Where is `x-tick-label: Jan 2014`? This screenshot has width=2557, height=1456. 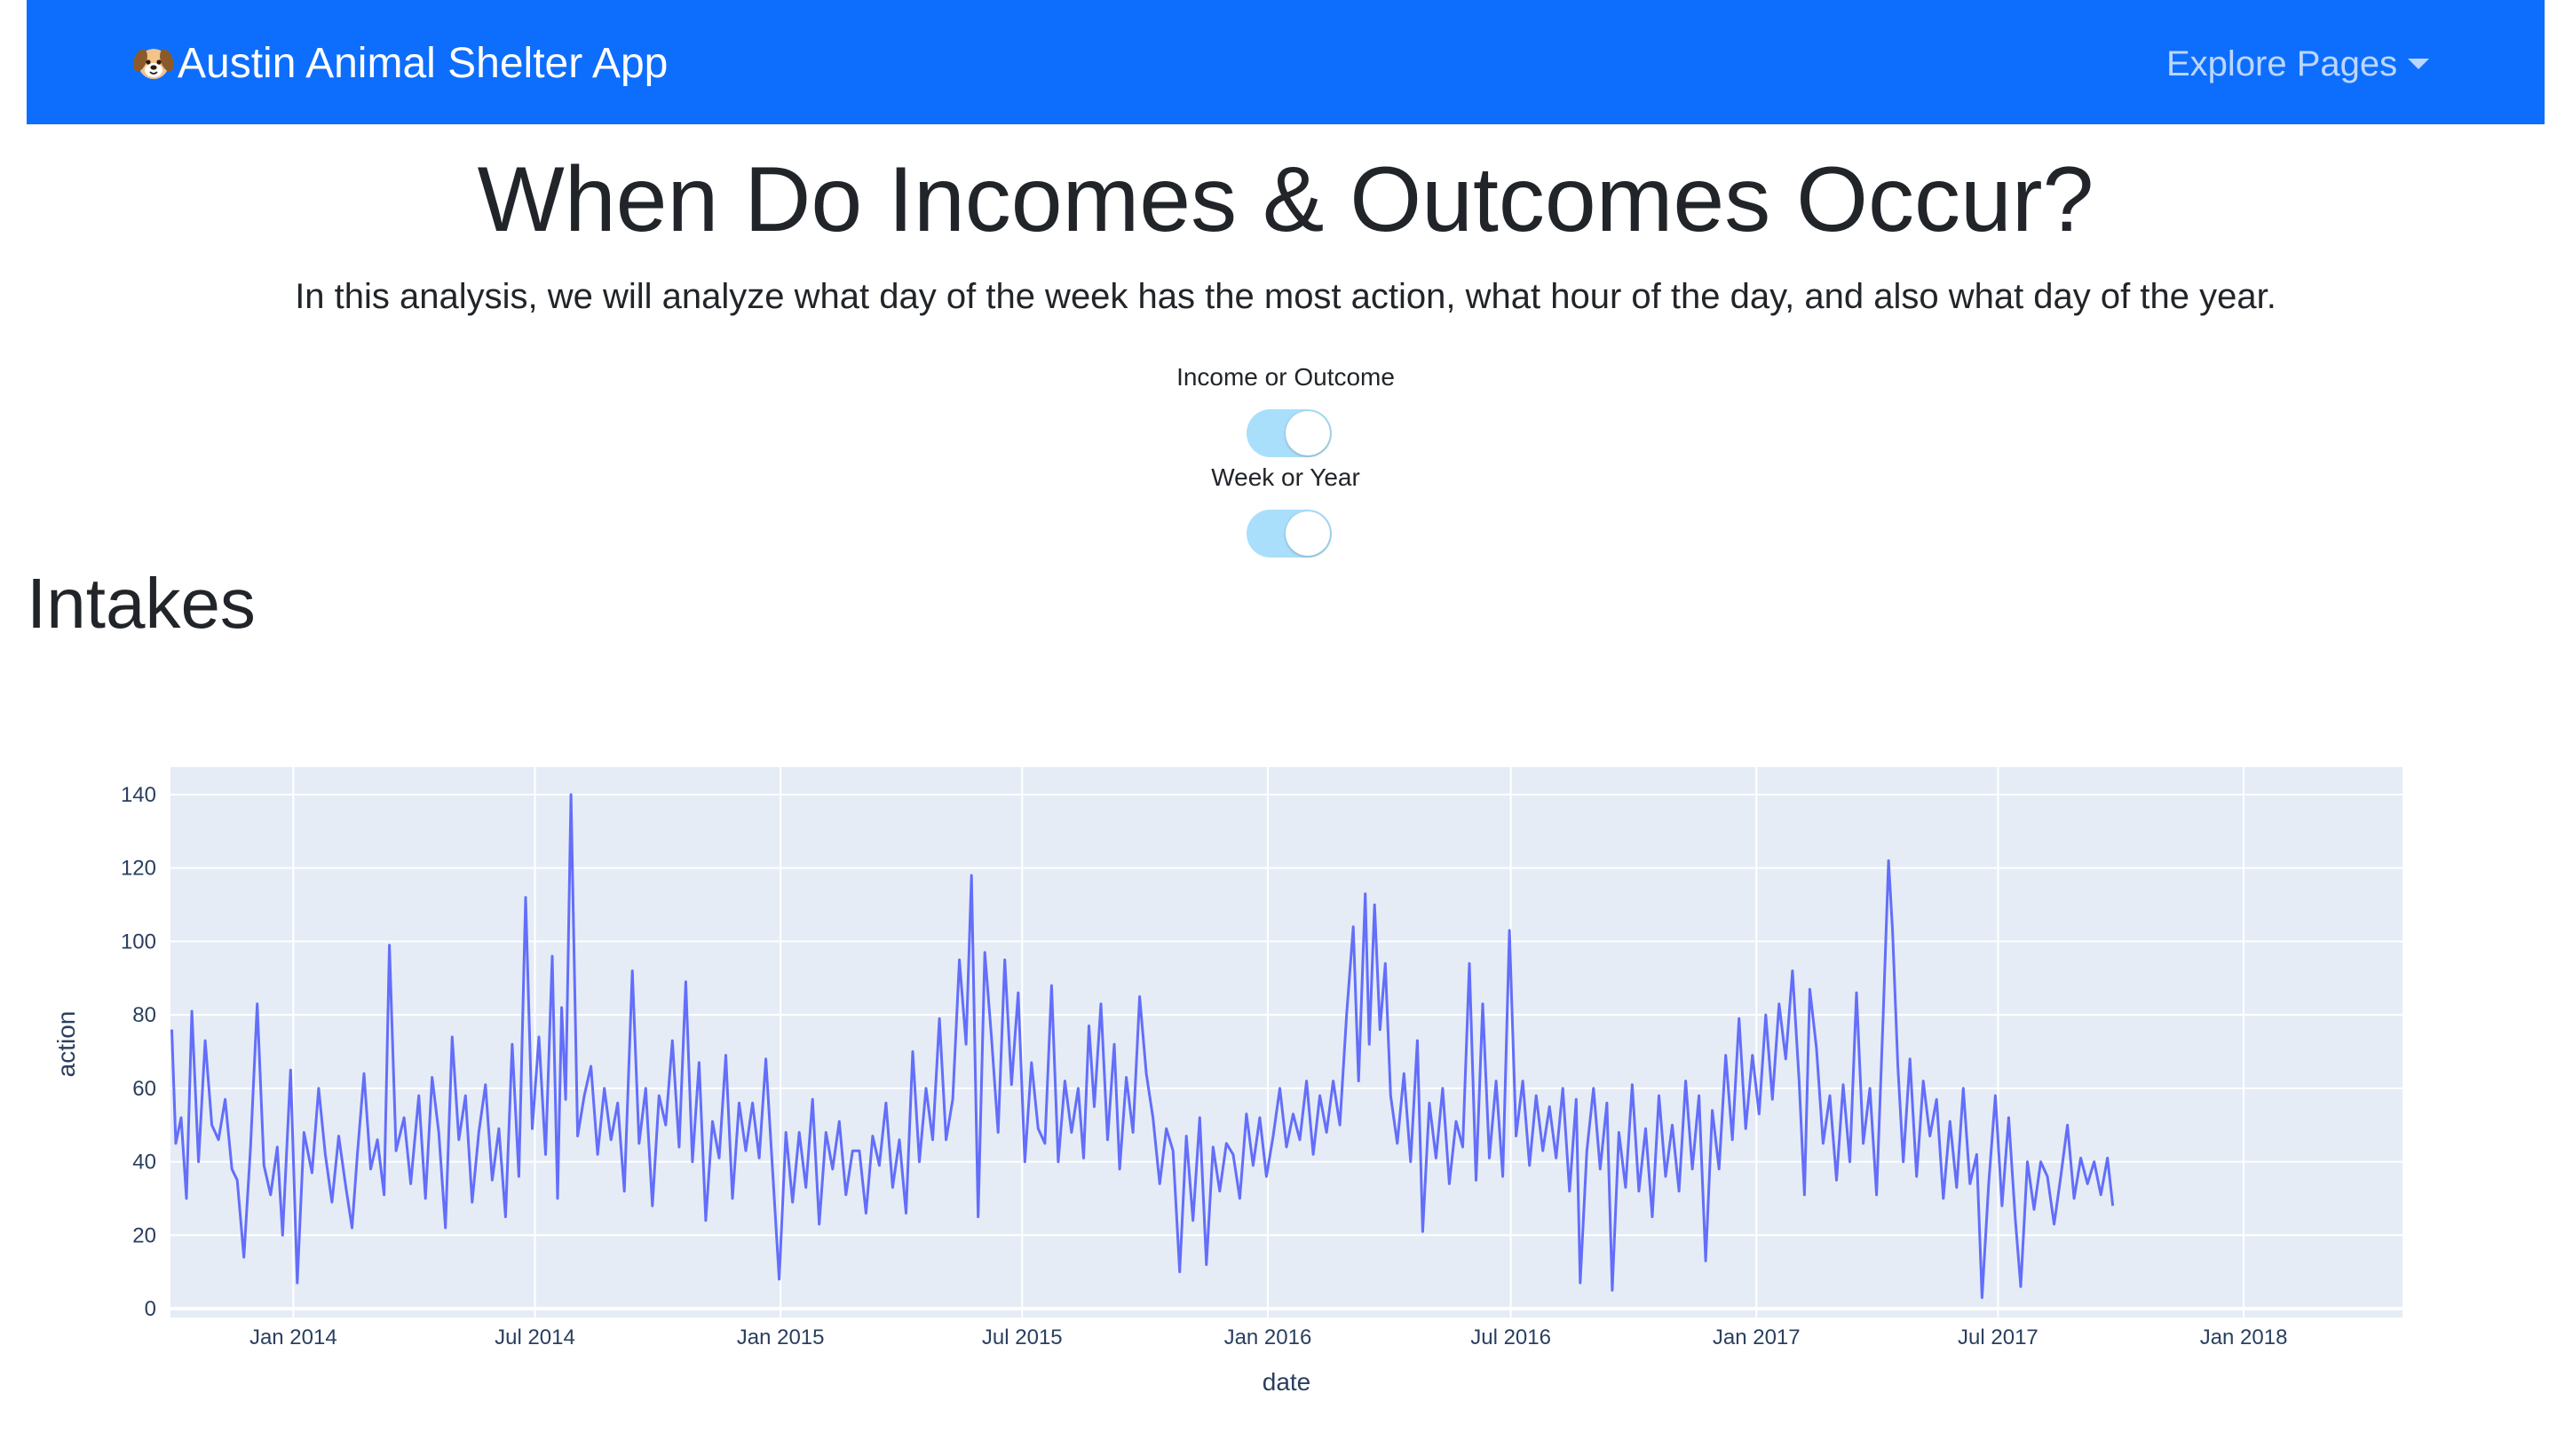
x-tick-label: Jan 2014 is located at coordinates (293, 1337).